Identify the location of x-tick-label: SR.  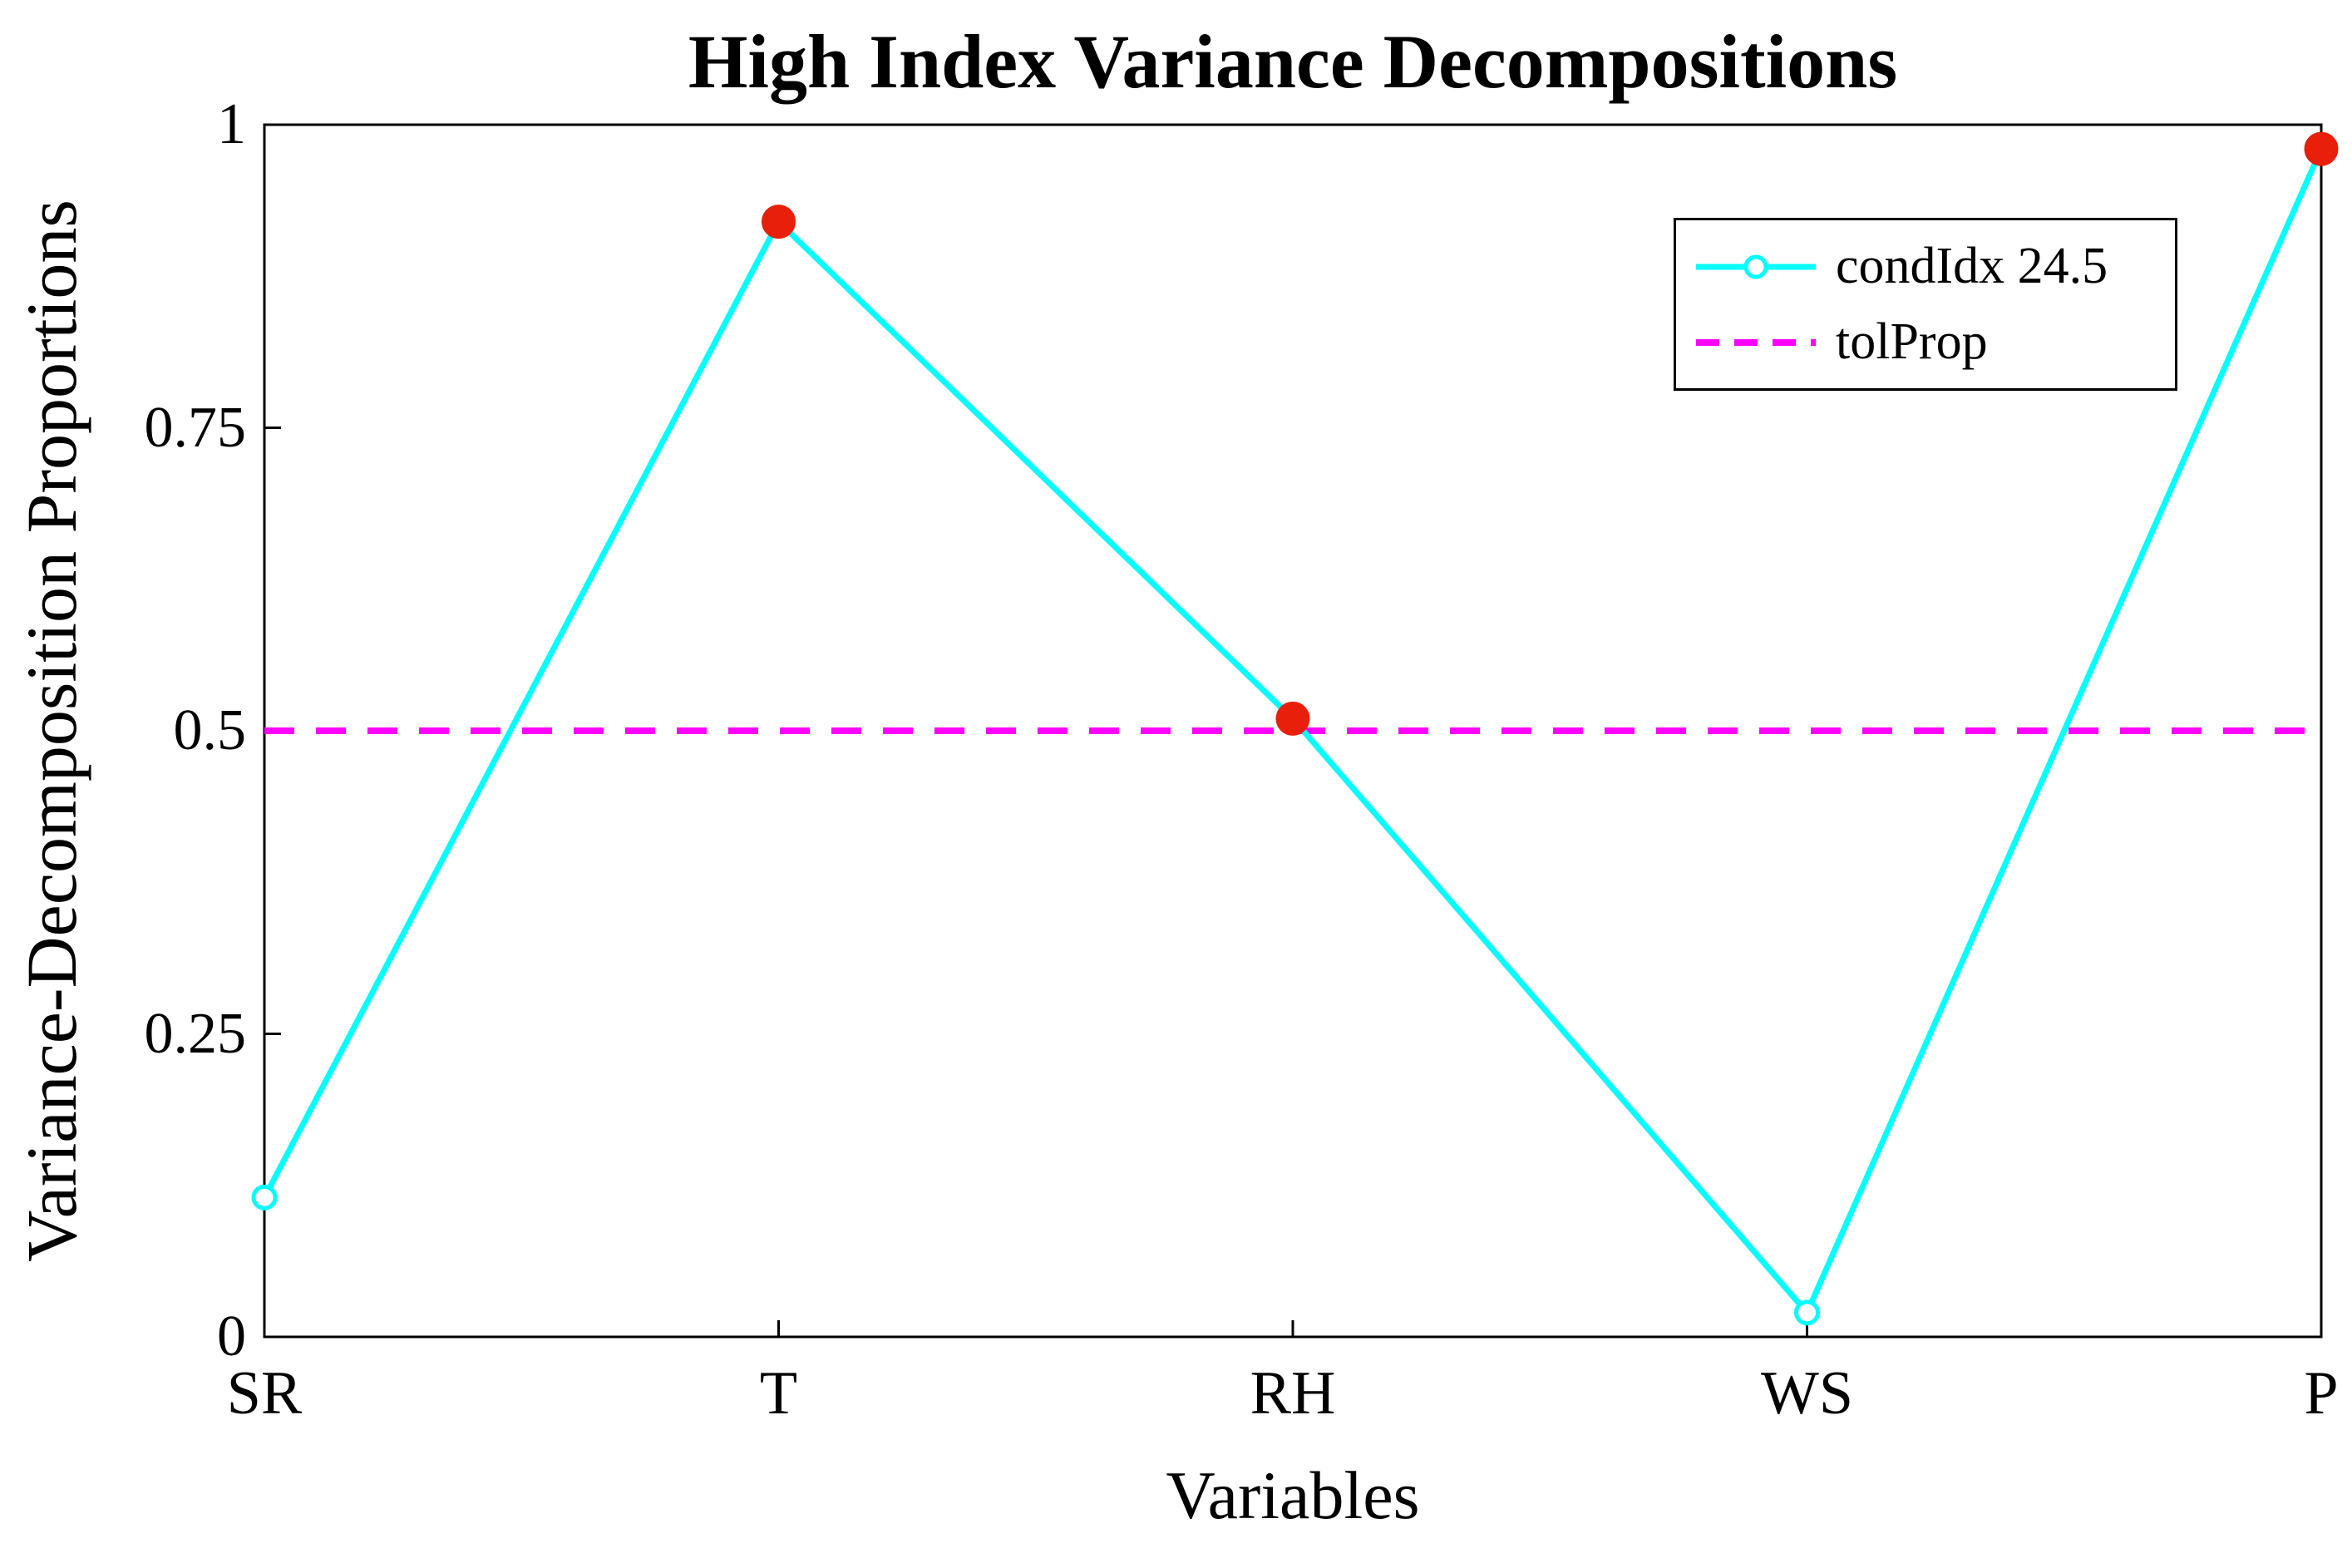
(264, 1393).